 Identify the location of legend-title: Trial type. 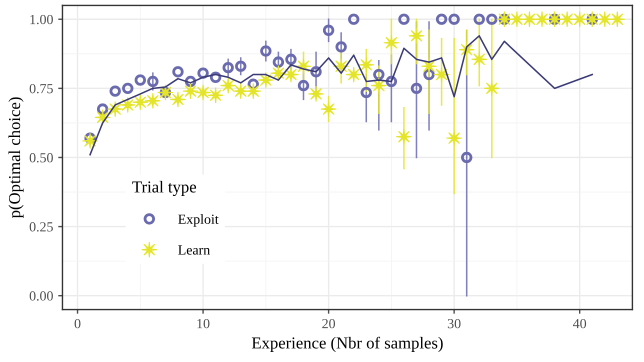
(164, 188).